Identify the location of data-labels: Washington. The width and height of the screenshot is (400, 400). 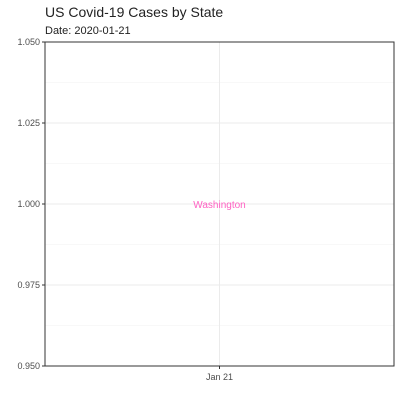
(219, 205).